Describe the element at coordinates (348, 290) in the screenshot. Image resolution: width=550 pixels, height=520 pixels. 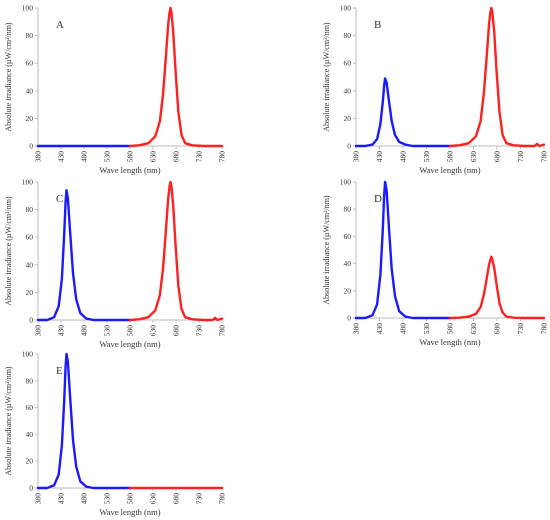
I see `panel-d-y-tick-label: 20` at that location.